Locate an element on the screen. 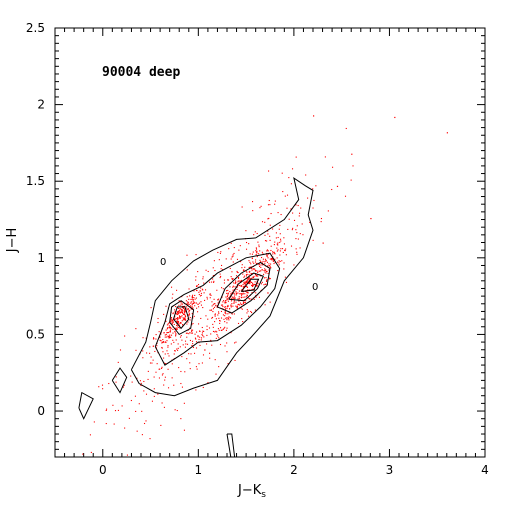 Image resolution: width=512 pixels, height=512 pixels. x-axis-title: J−Ks is located at coordinates (251, 491).